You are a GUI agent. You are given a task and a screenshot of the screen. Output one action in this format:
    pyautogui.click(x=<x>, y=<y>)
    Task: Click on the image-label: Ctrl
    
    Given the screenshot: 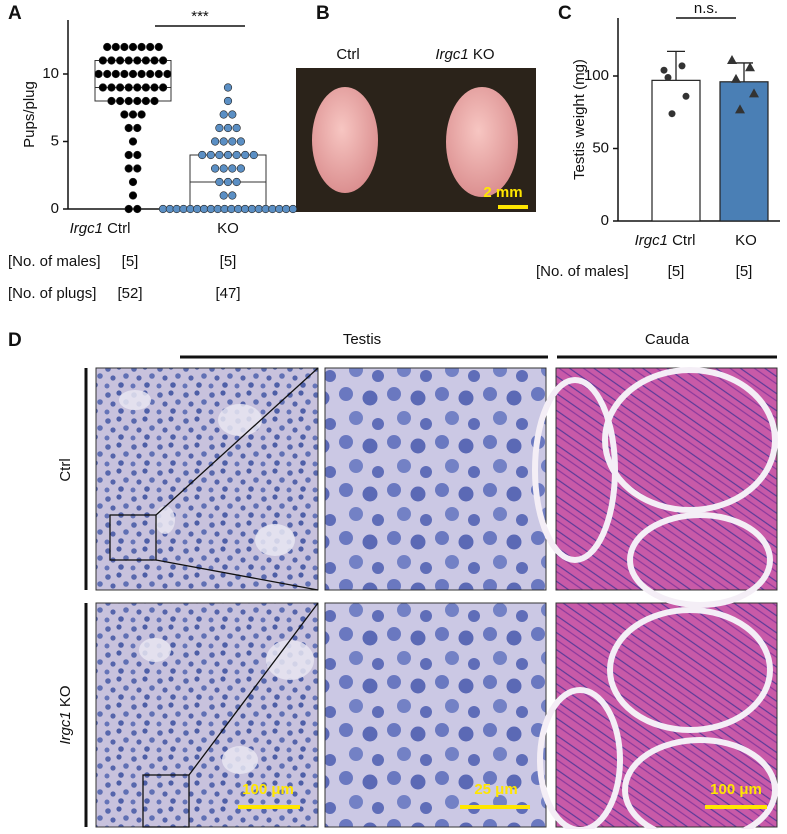 What is the action you would take?
    pyautogui.click(x=347, y=54)
    